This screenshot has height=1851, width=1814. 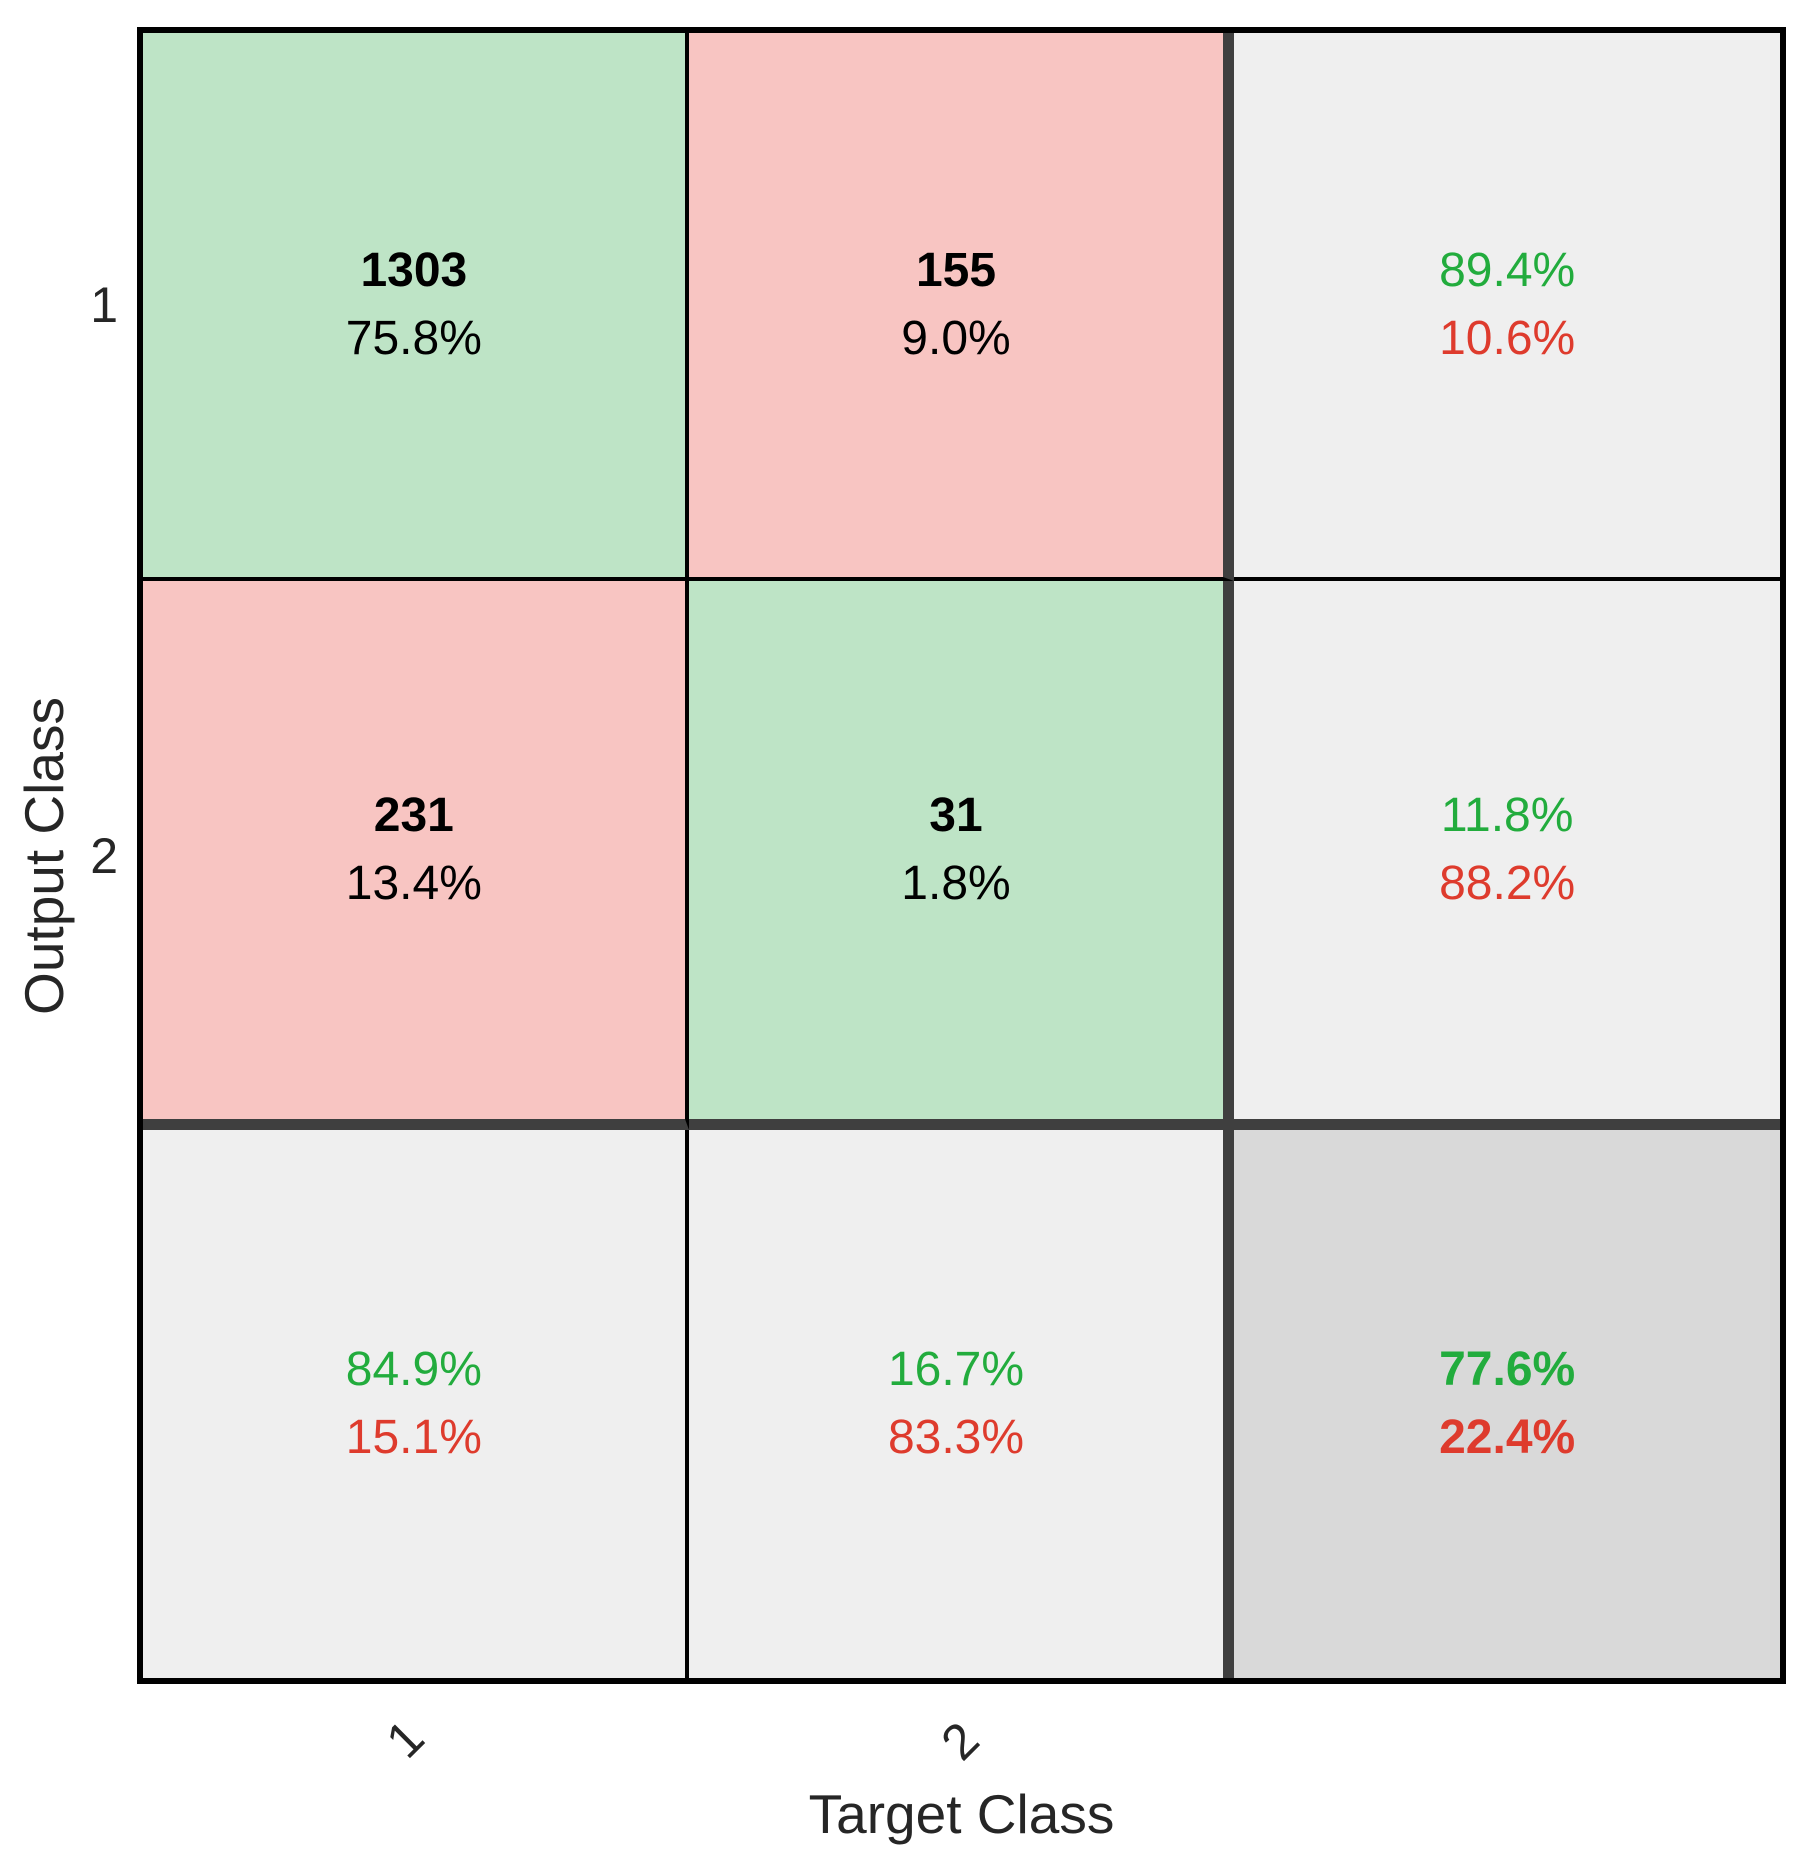 I want to click on col-summary-target1: 84.9% 15.1%, so click(x=416, y=1403).